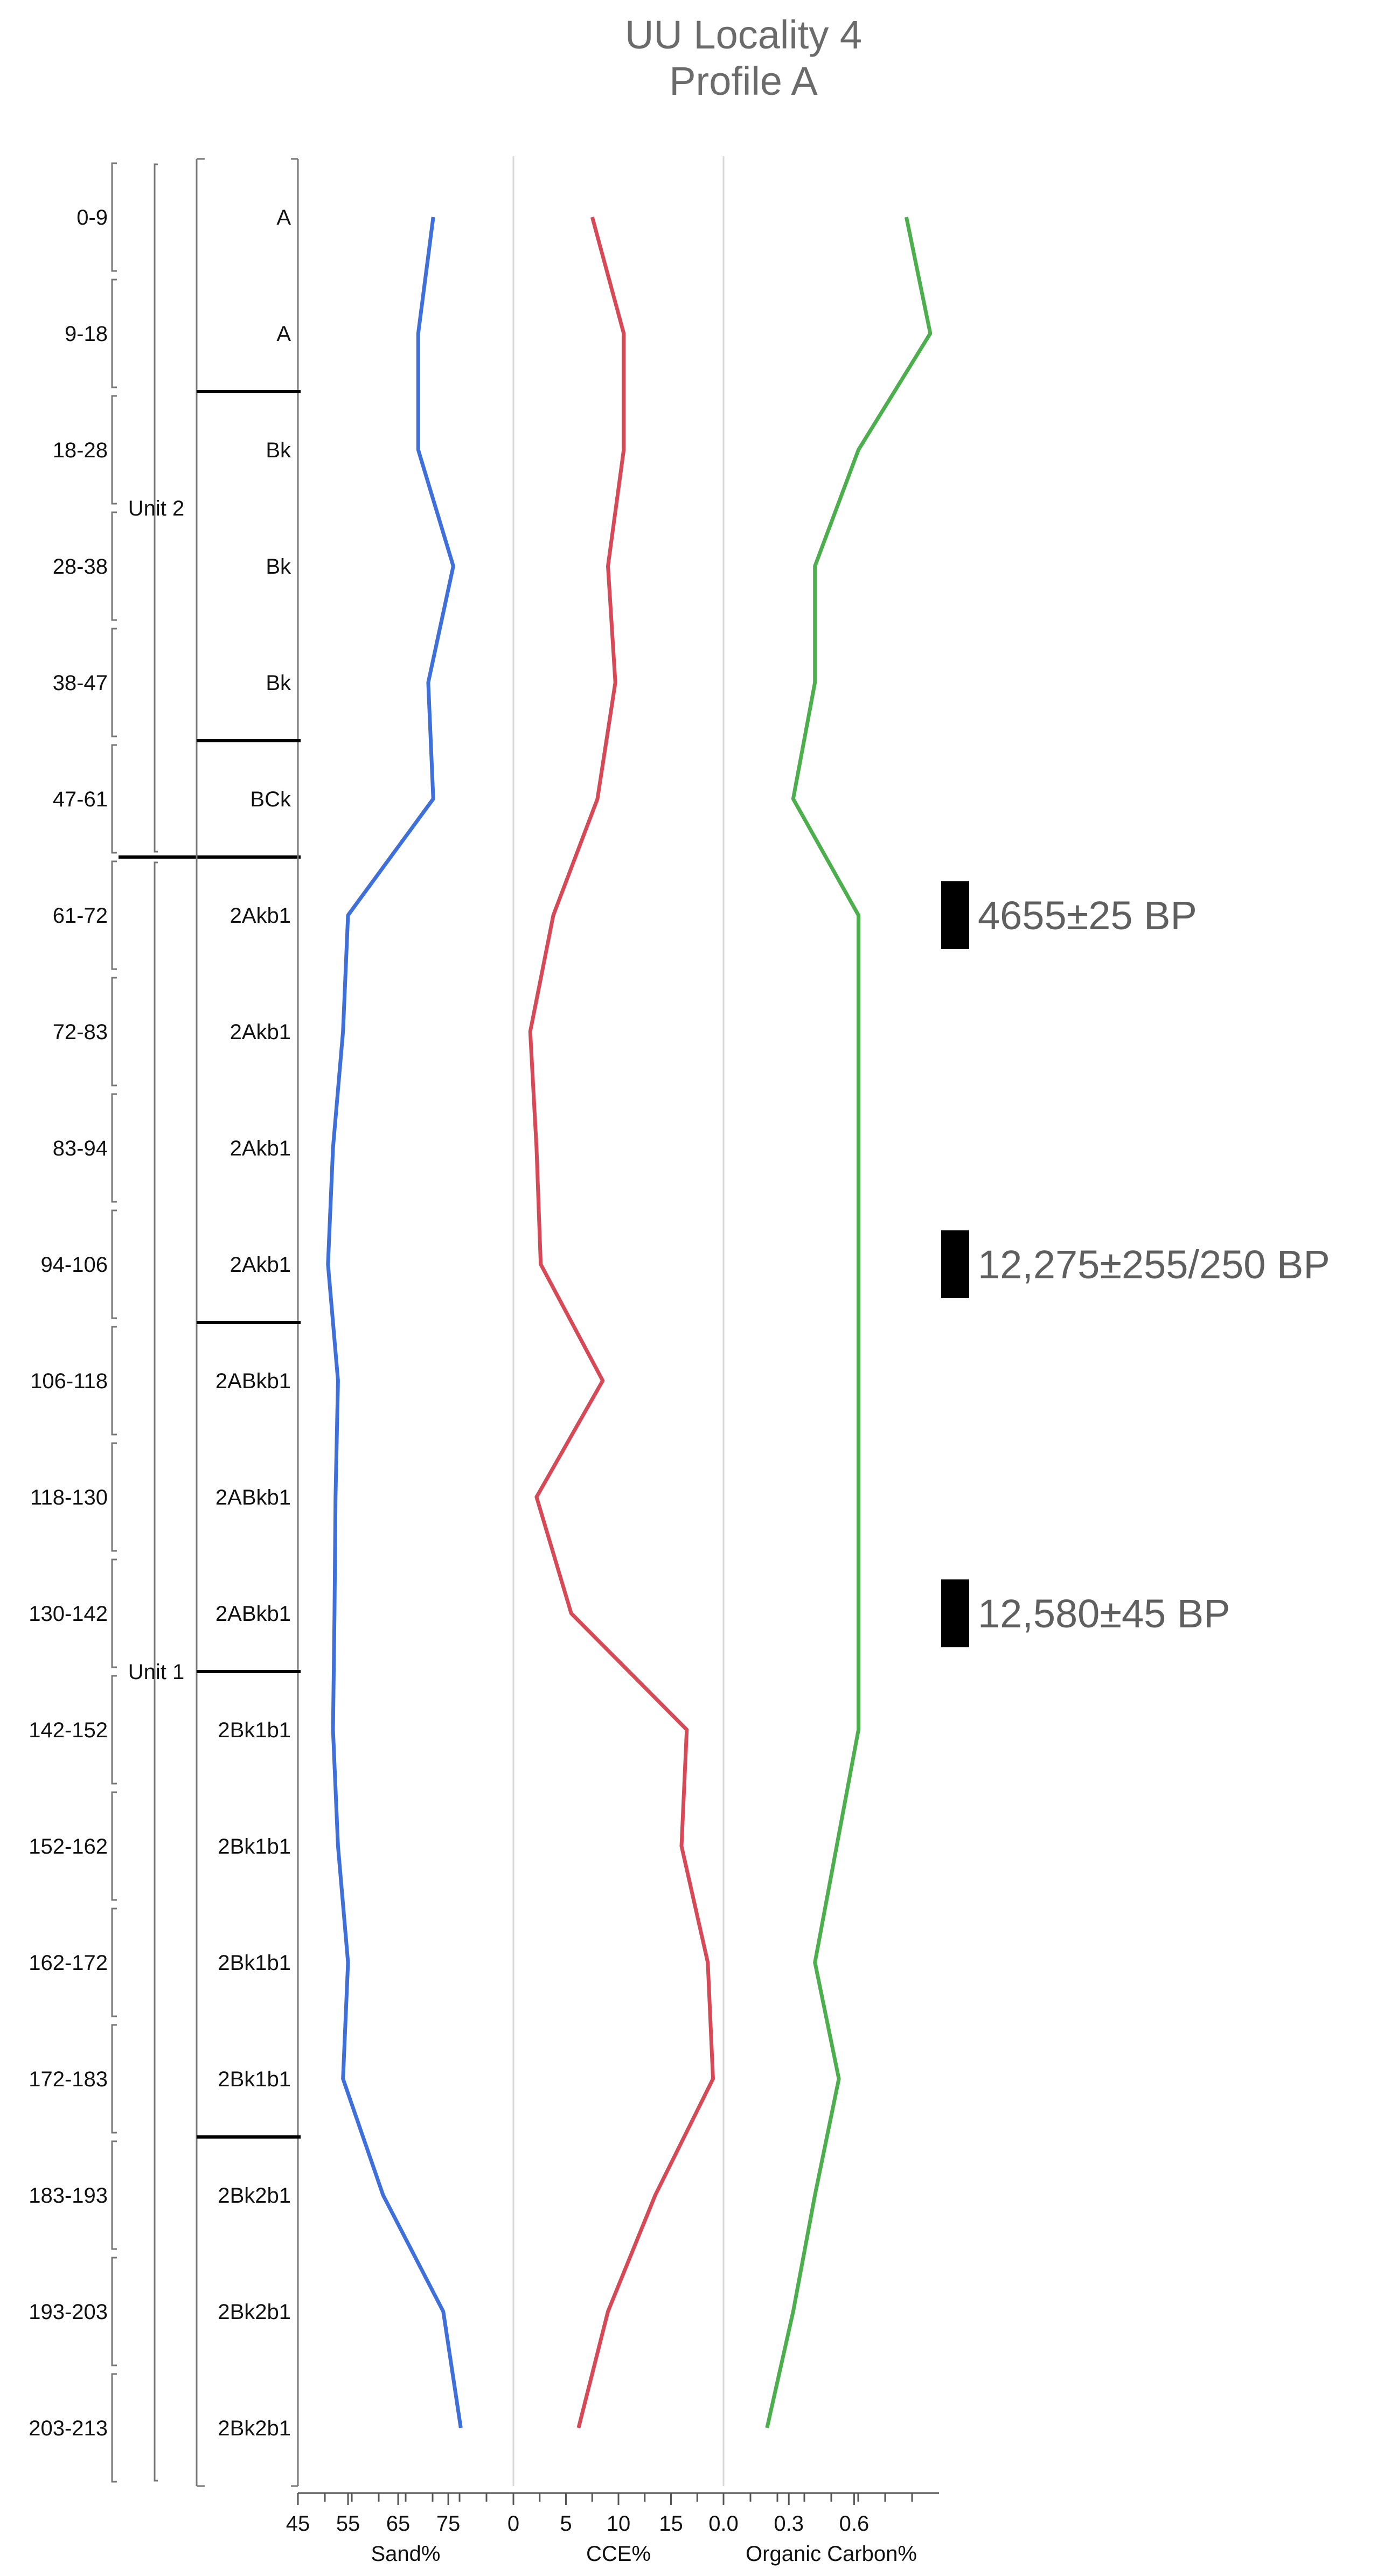 This screenshot has width=1377, height=2576. What do you see at coordinates (743, 35) in the screenshot?
I see `chart-title: UU Locality 4` at bounding box center [743, 35].